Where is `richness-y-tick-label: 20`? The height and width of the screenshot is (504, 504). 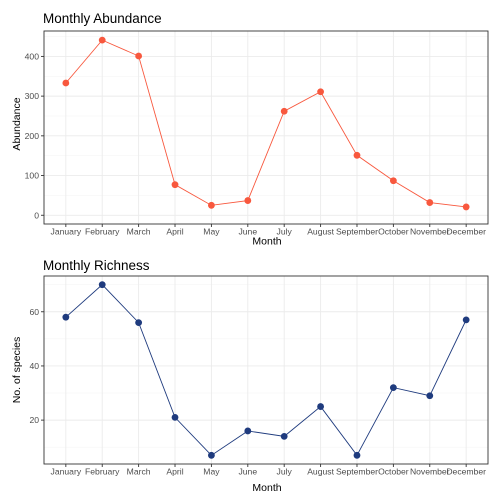
richness-y-tick-label: 20 is located at coordinates (34, 420).